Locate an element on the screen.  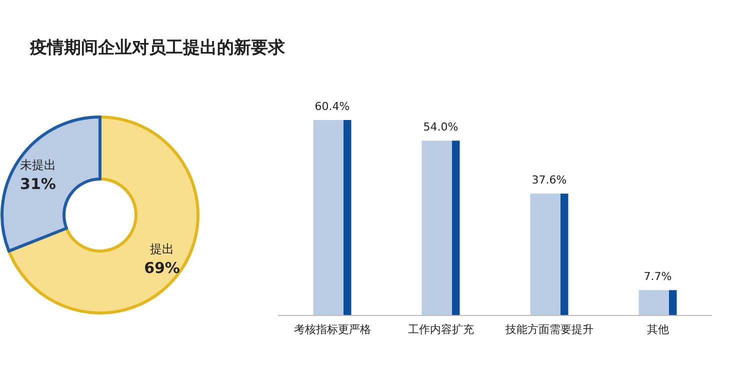
chart-title: 疫情期间企业对员工提出的新要求 is located at coordinates (157, 48).